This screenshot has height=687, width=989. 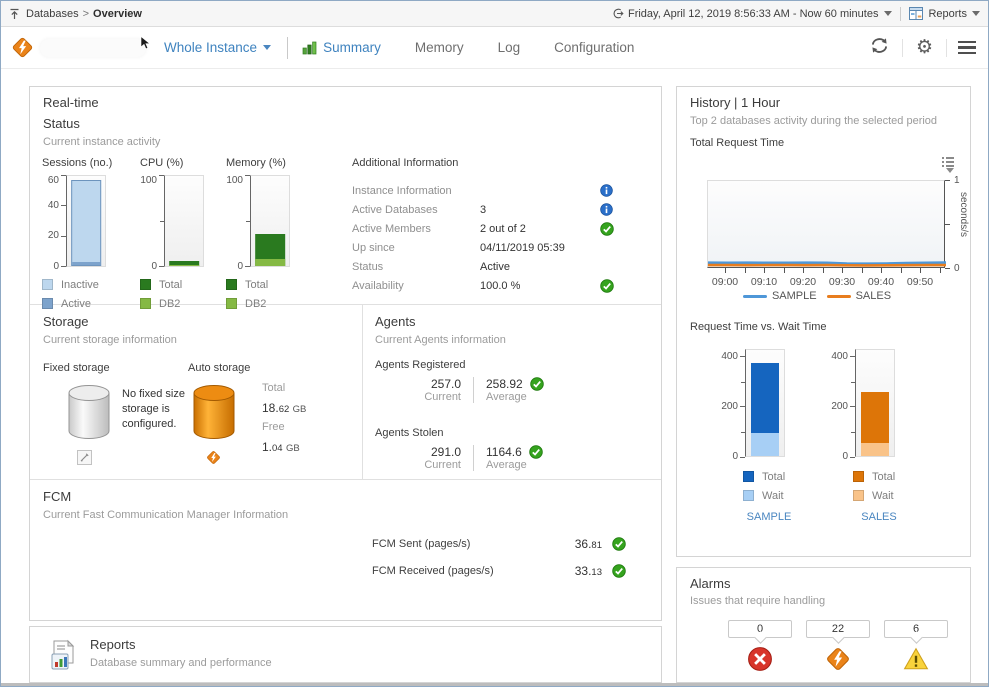 I want to click on tab-log: Log, so click(x=509, y=47).